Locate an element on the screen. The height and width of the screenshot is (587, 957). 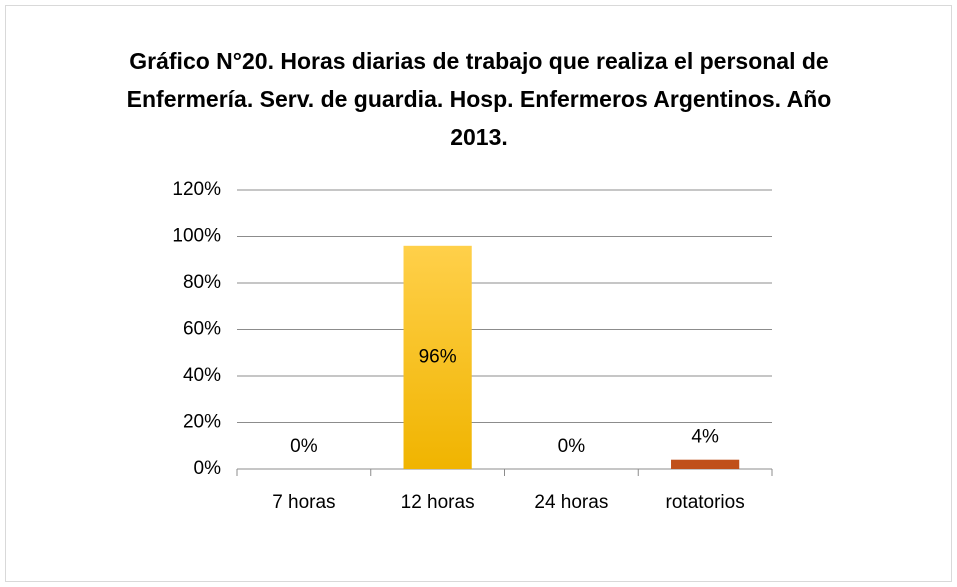
y-tick-label: 0% is located at coordinates (208, 468).